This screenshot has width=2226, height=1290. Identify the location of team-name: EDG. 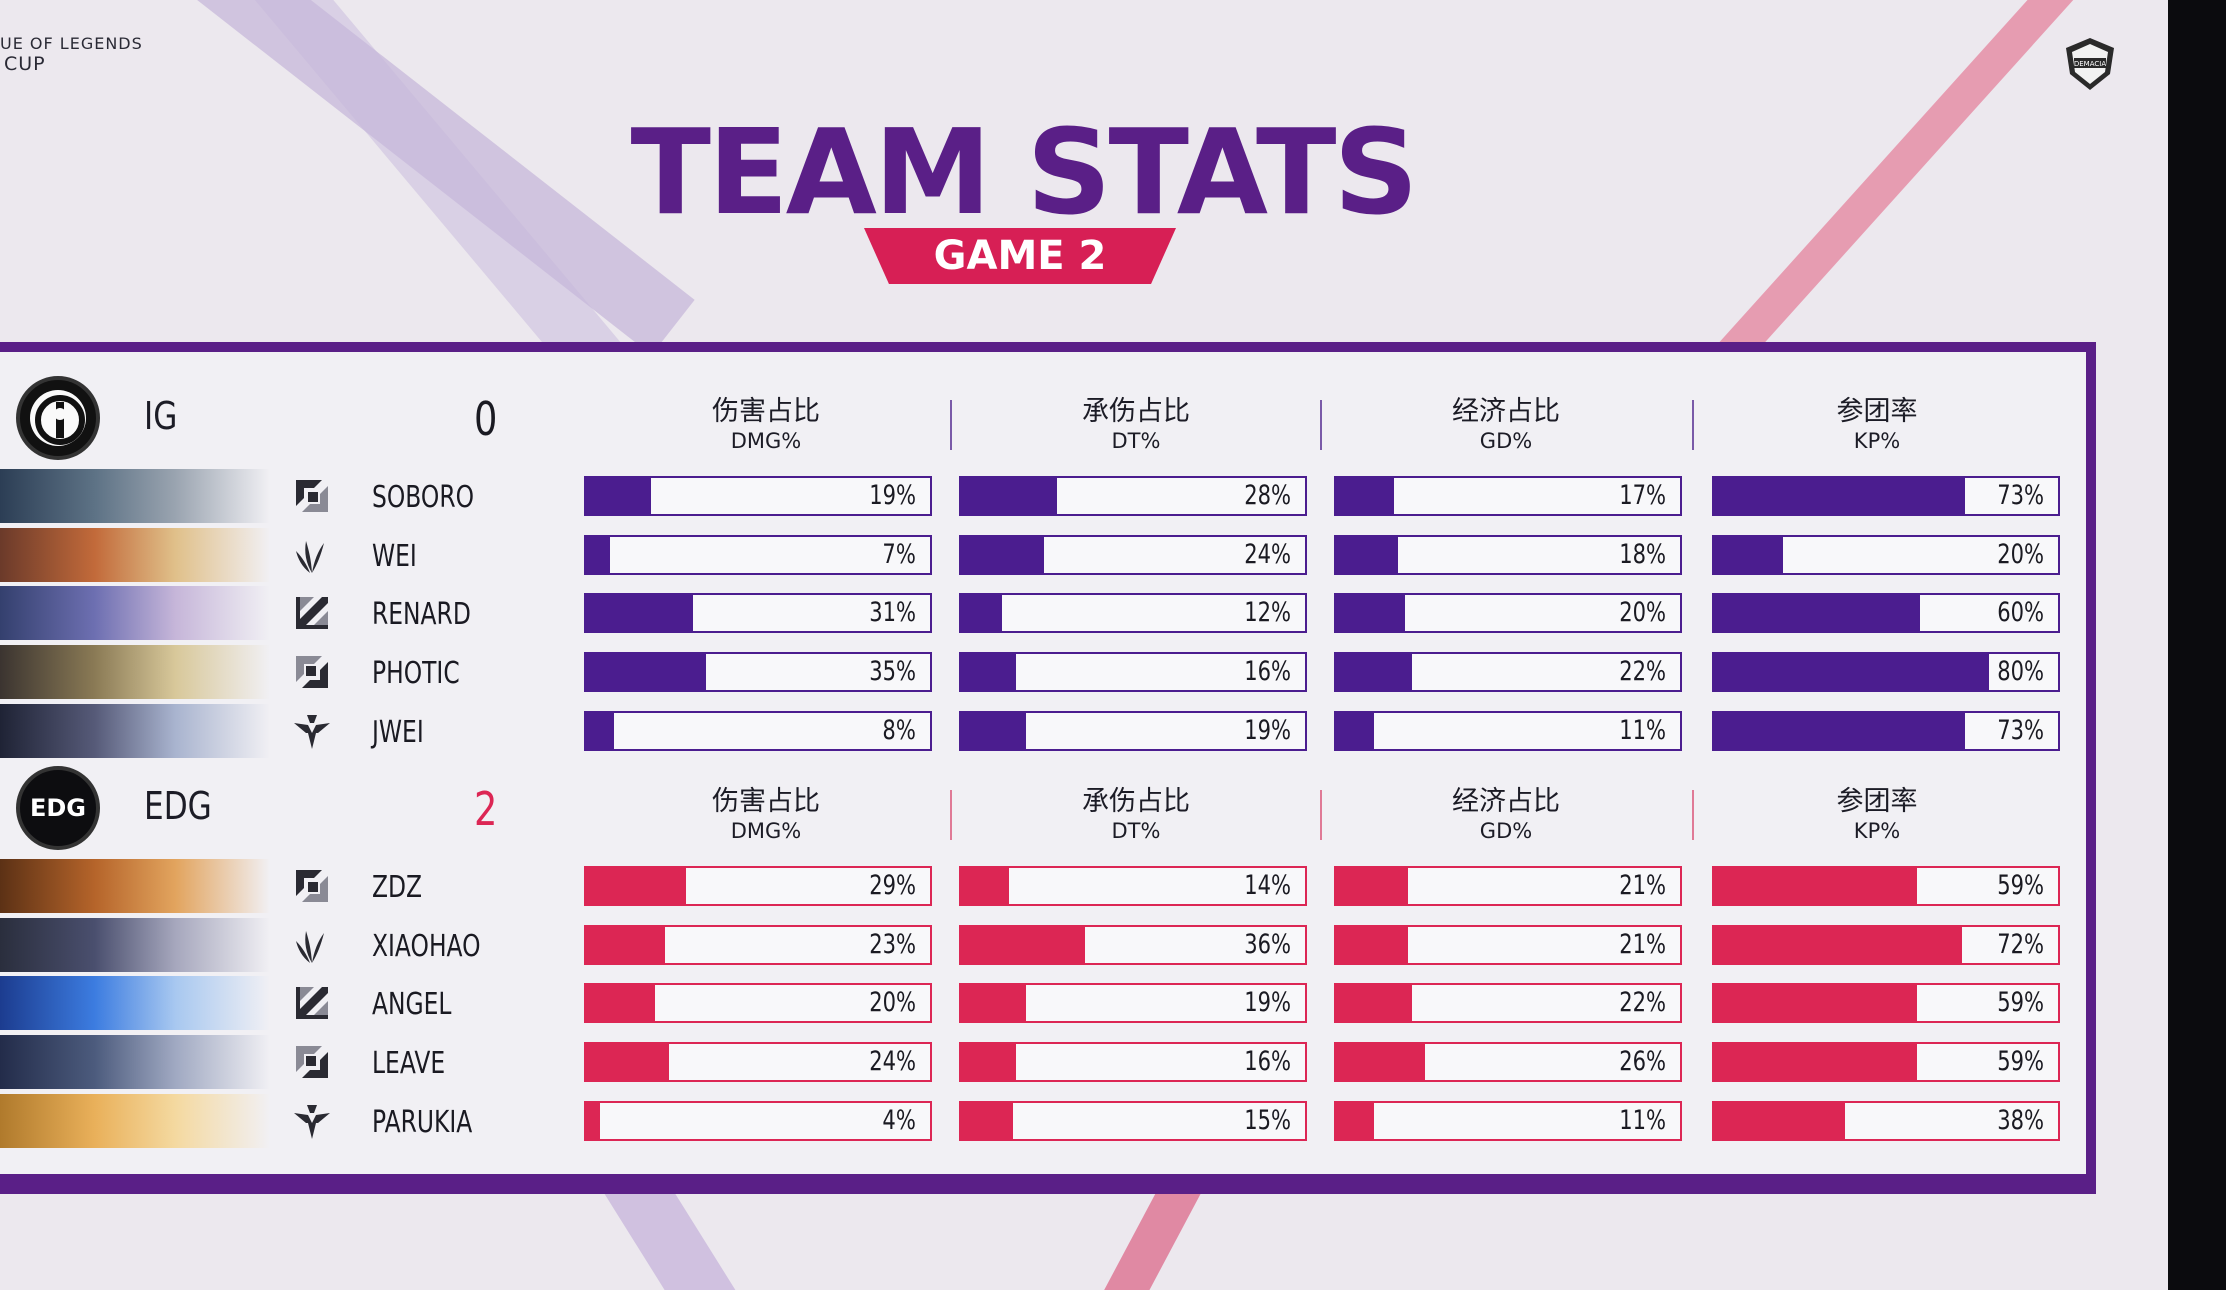
(178, 806).